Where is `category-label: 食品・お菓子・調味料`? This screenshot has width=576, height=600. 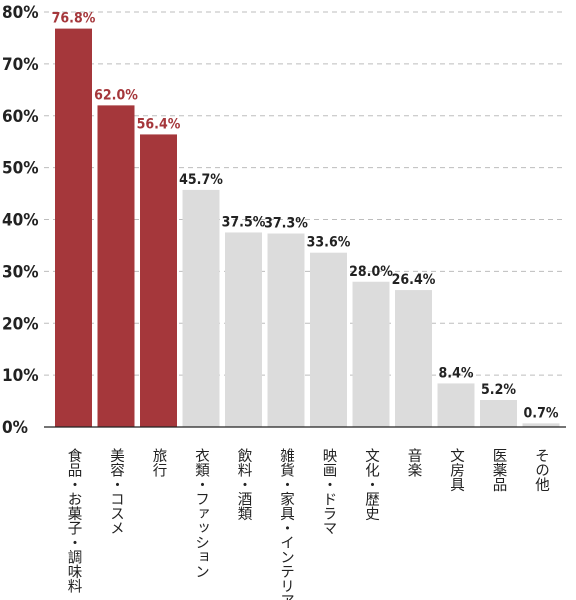
category-label: 食品・お菓子・調味料 is located at coordinates (74, 521).